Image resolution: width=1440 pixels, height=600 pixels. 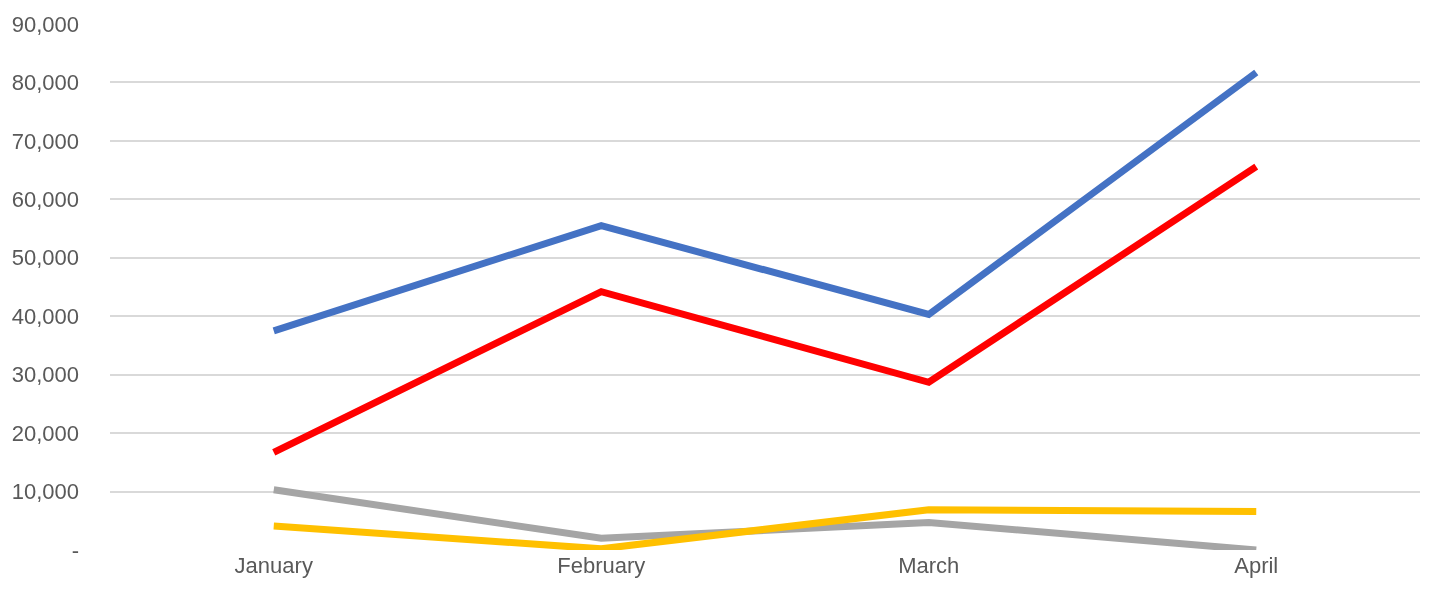 I want to click on y-tick-label: 70,000, so click(x=45, y=141).